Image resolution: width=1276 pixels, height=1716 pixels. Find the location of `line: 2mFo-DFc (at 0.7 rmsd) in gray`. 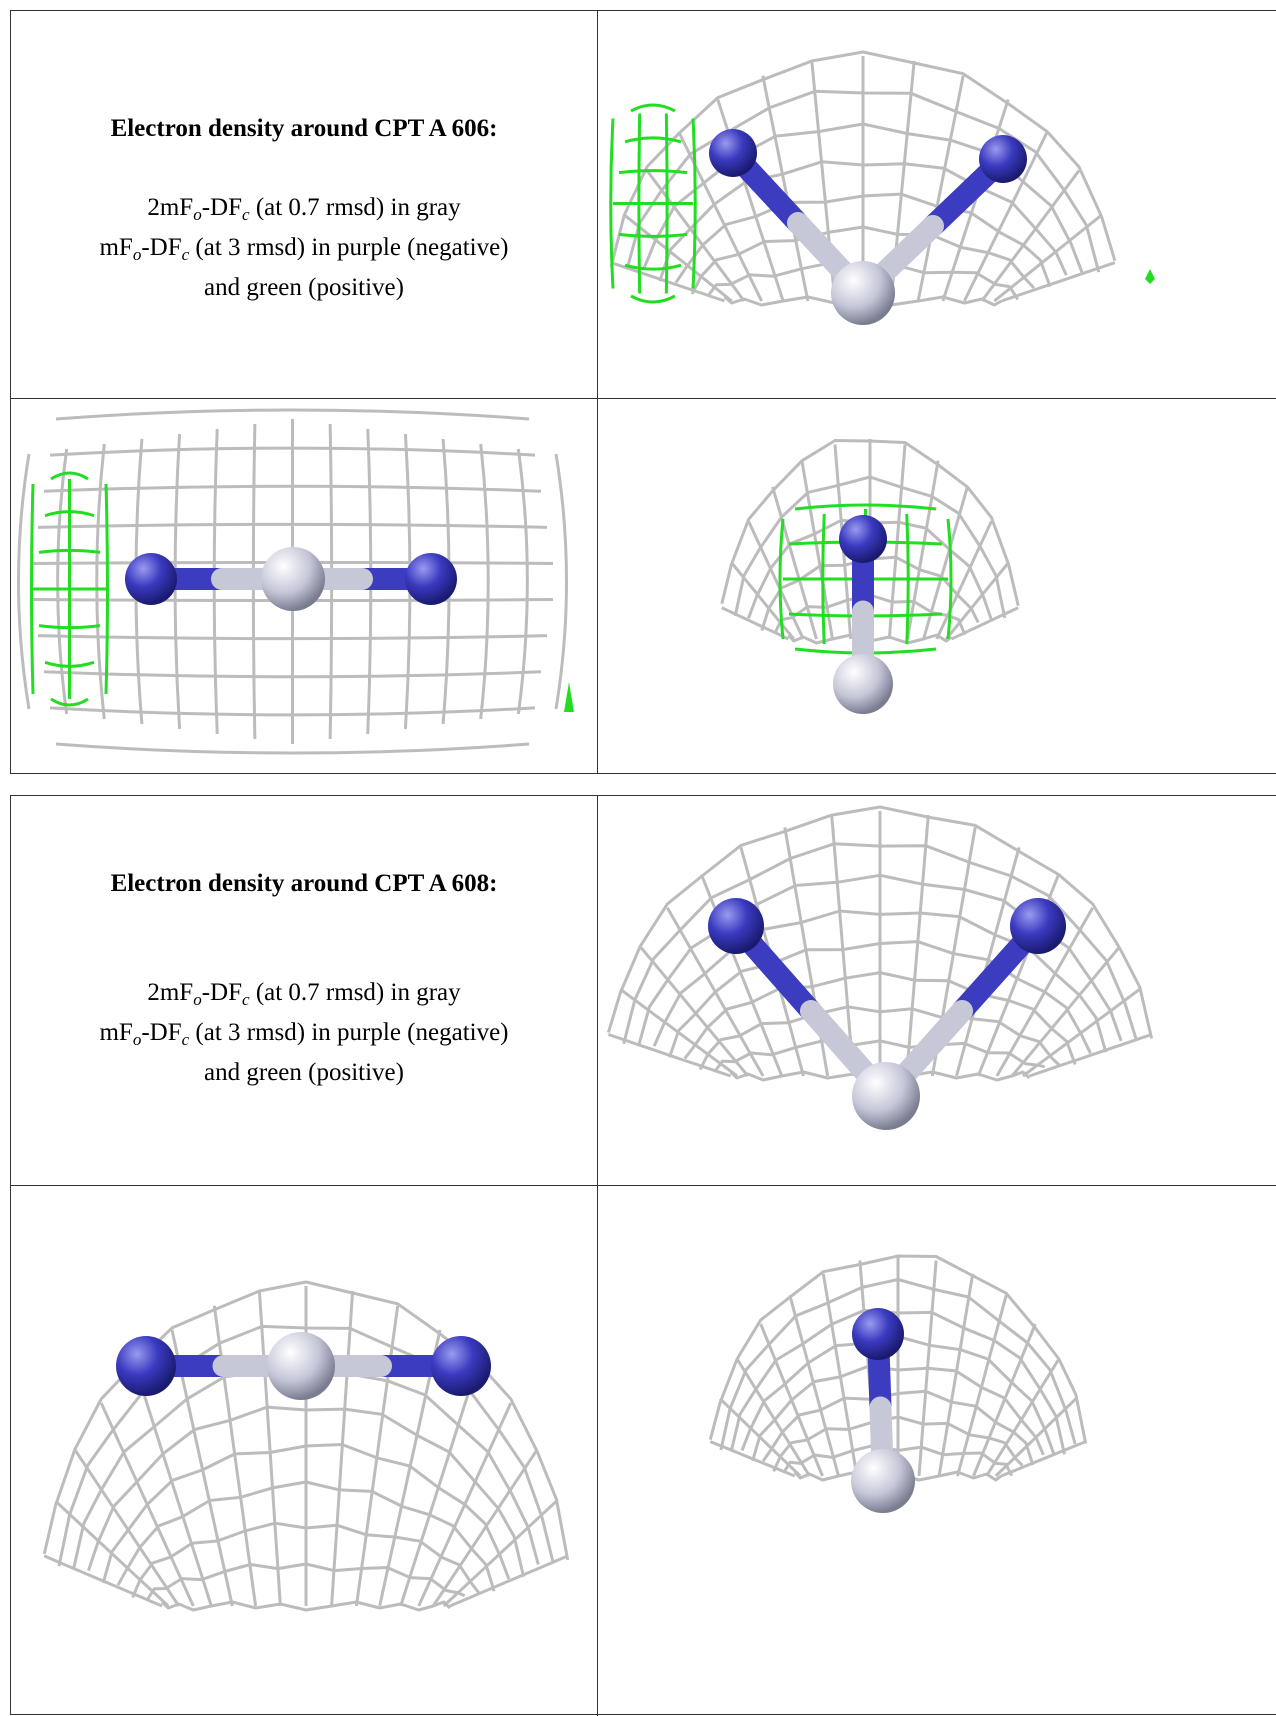

line: 2mFo-DFc (at 0.7 rmsd) in gray is located at coordinates (304, 996).